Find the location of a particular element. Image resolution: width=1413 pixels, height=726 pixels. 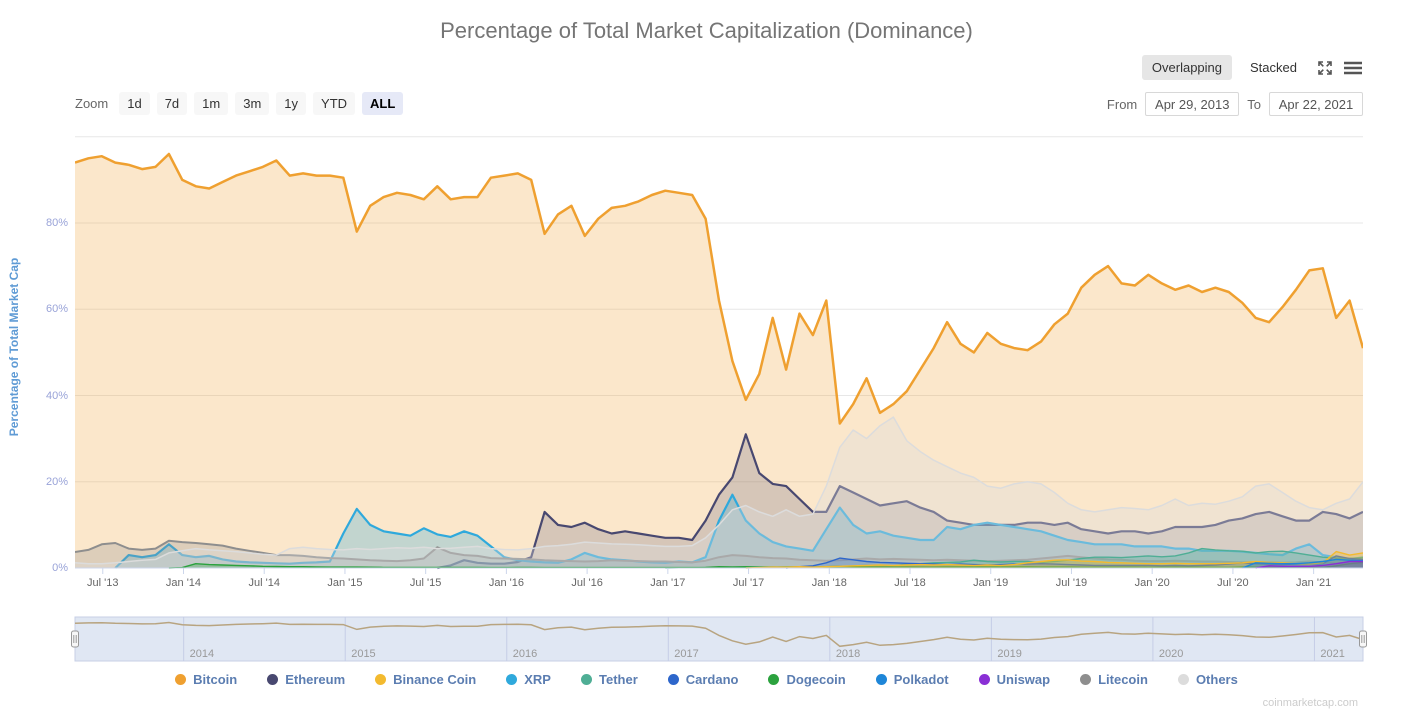

legend-item-binance-coin: Binance Coin is located at coordinates (425, 679).